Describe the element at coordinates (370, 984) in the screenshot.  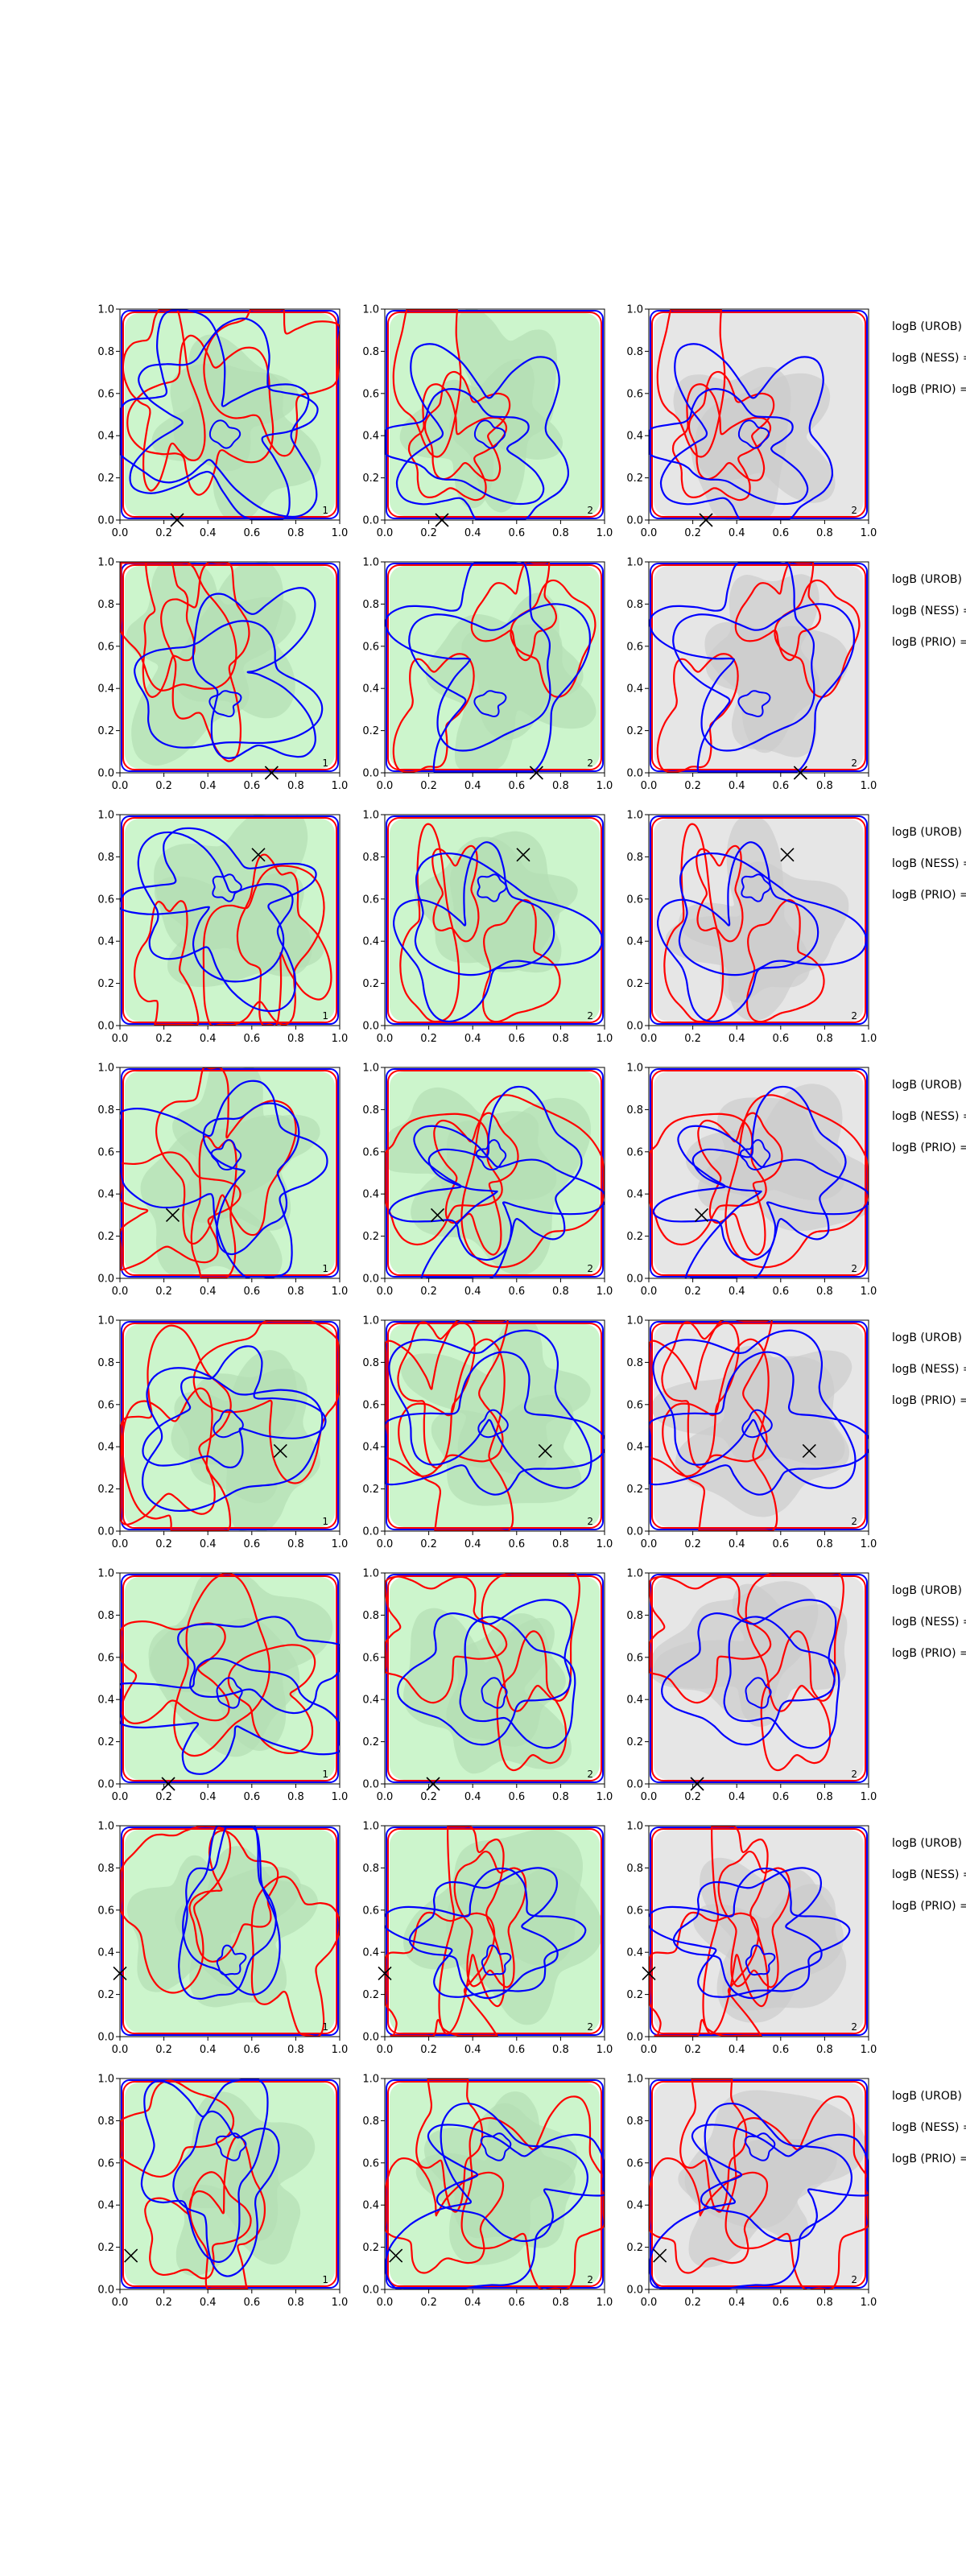
I see `y-tick-label: 0.2` at that location.